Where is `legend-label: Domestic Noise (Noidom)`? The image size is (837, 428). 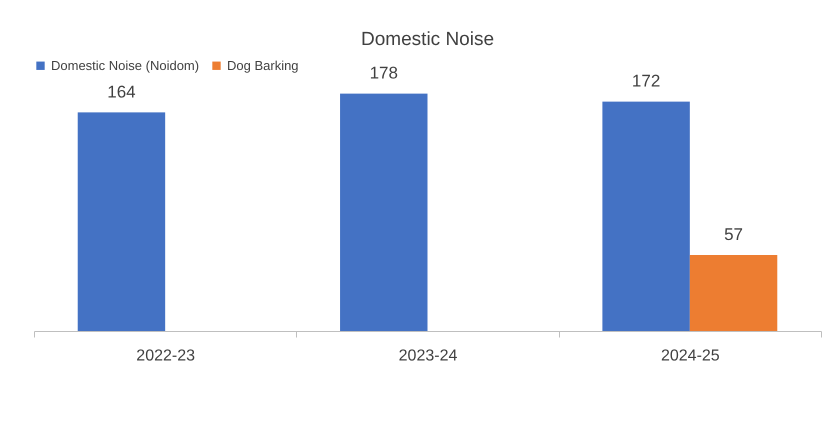 legend-label: Domestic Noise (Noidom) is located at coordinates (125, 65).